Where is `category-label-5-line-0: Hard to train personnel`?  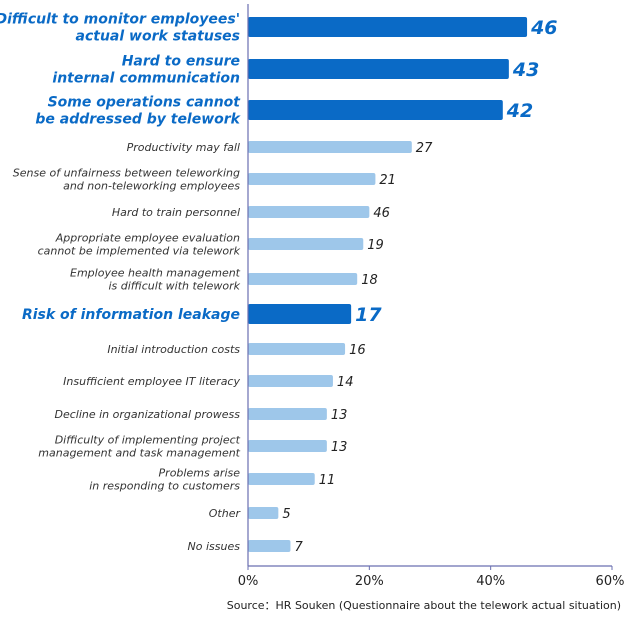 category-label-5-line-0: Hard to train personnel is located at coordinates (176, 212).